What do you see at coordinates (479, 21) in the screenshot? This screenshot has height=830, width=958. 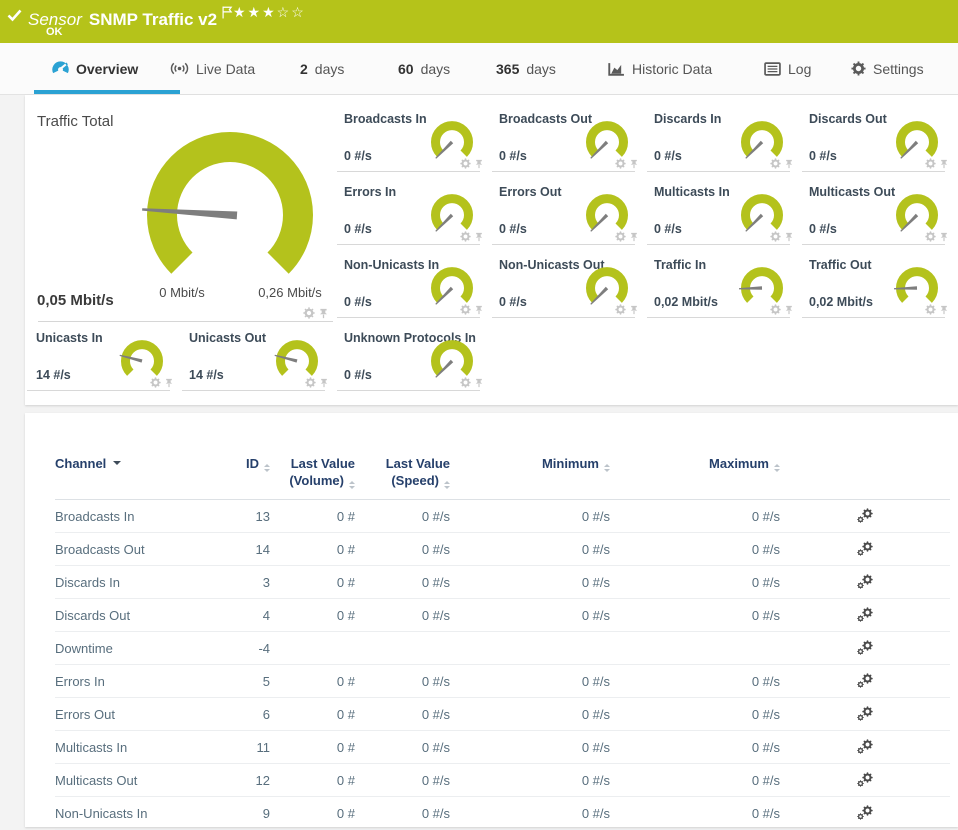 I see `sensor-status-bar: Sensor SNMP Traffic v2 ★★★☆☆ OK` at bounding box center [479, 21].